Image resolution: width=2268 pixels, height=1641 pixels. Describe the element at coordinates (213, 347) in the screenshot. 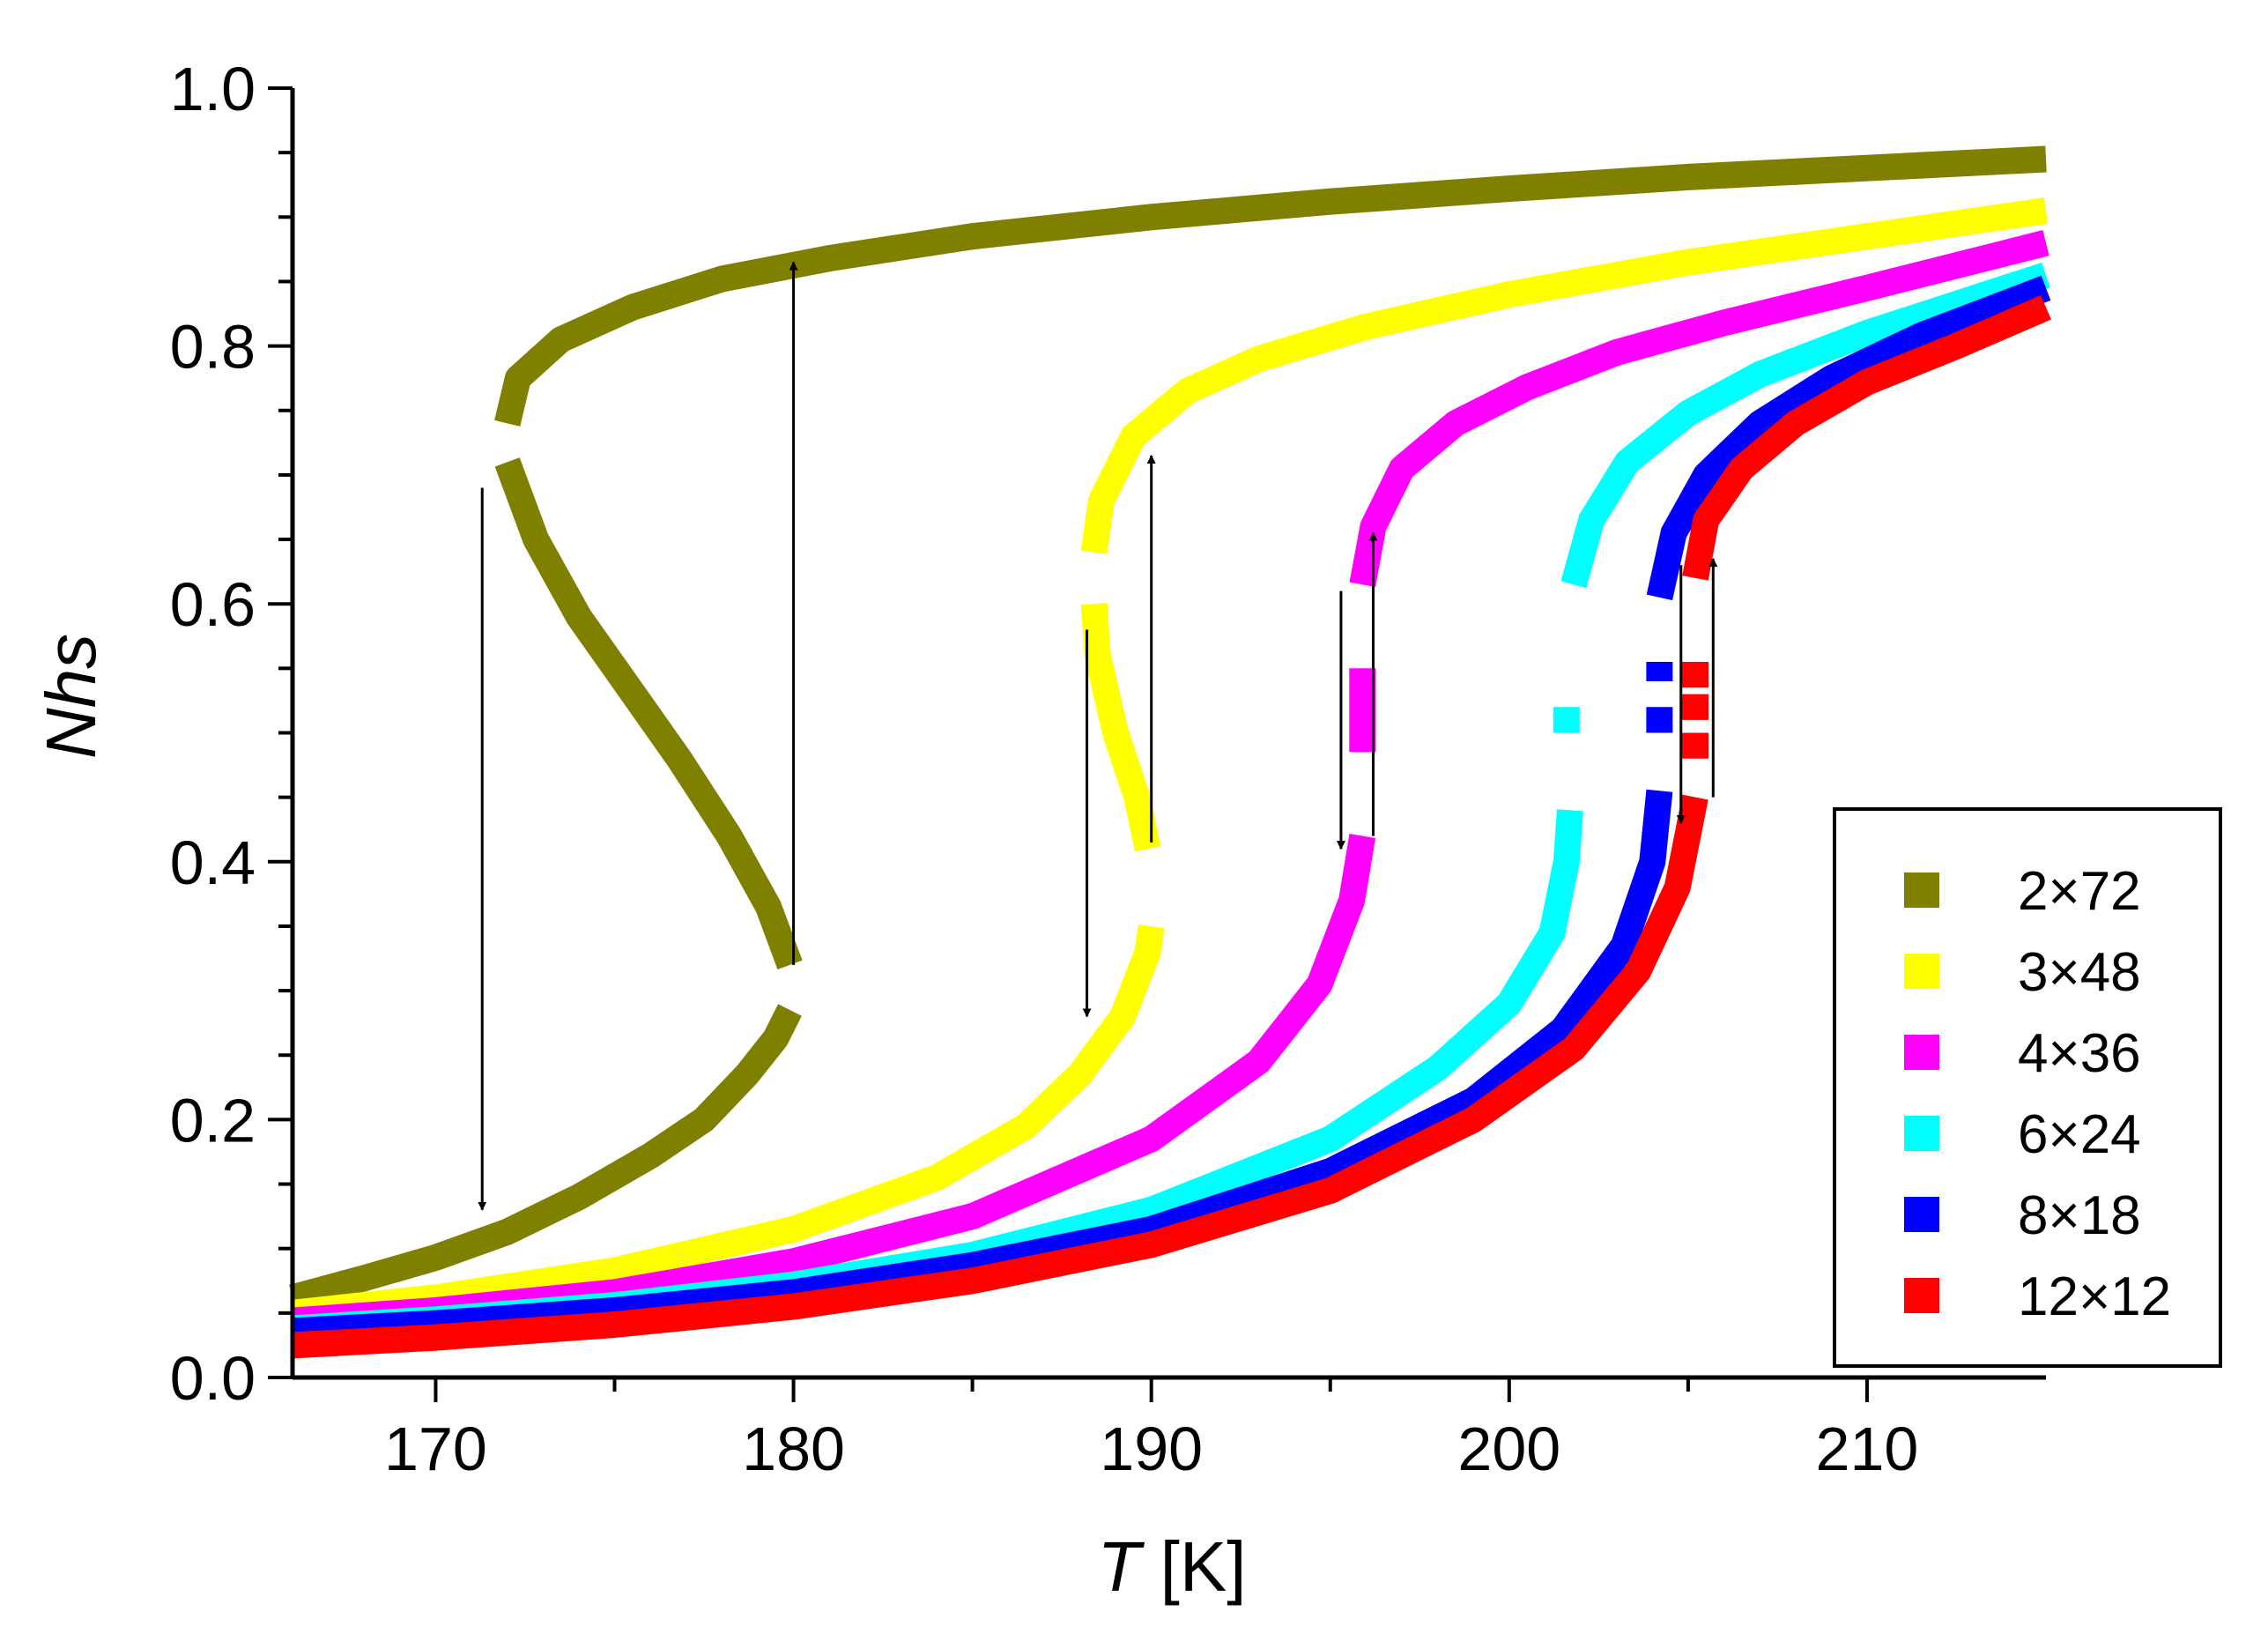

I see `y-tick-label: 0.8` at that location.